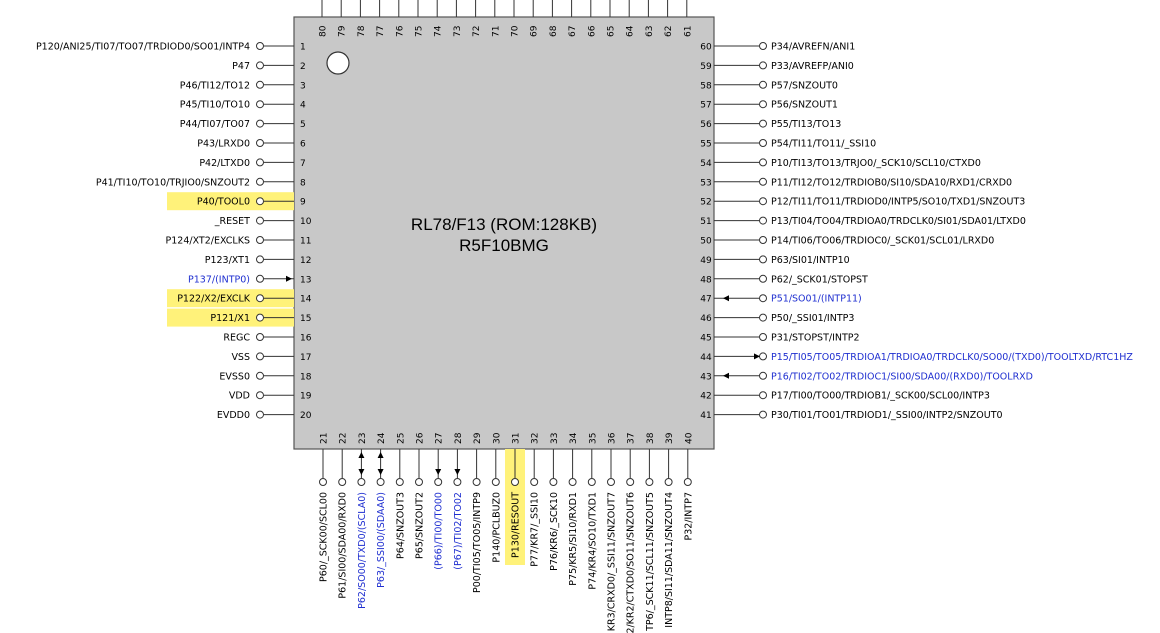 The image size is (1160, 633). I want to click on pin-61: 61, so click(688, 18).